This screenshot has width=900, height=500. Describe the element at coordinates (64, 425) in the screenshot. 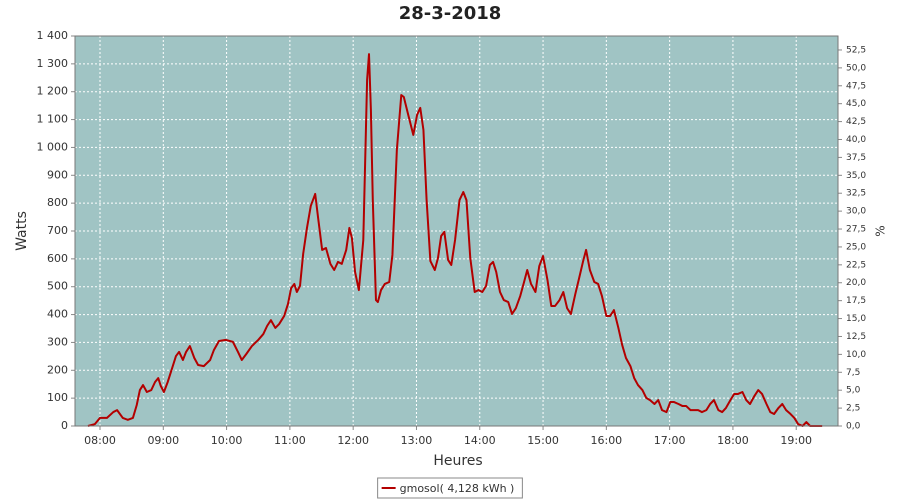

I see `y-tick-label: 0` at that location.